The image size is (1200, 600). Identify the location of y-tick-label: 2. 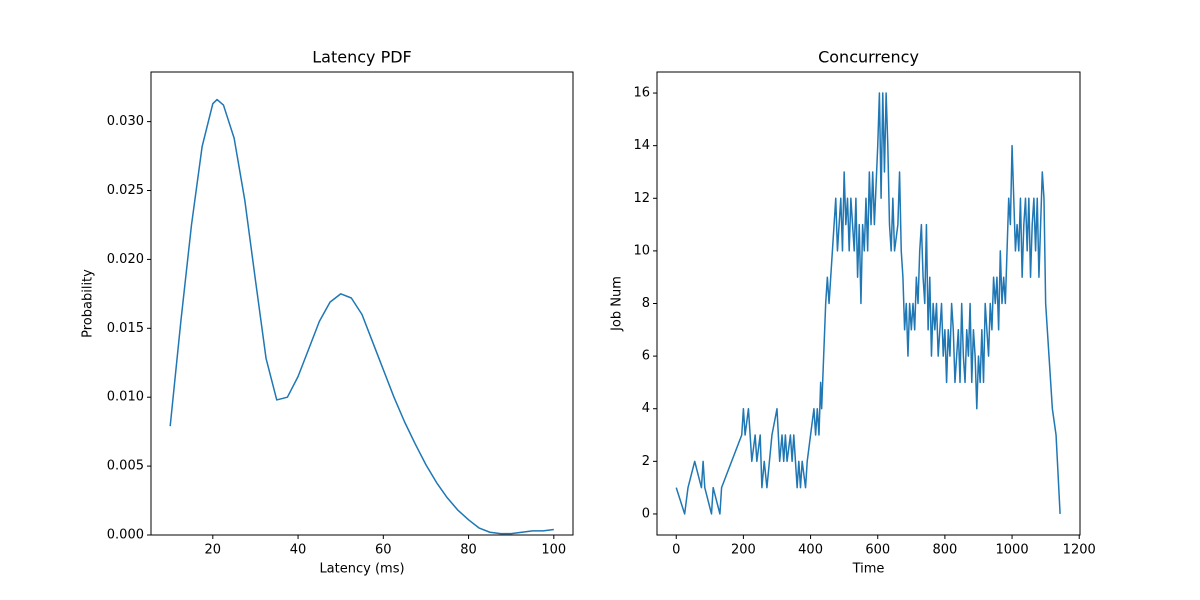
(646, 461).